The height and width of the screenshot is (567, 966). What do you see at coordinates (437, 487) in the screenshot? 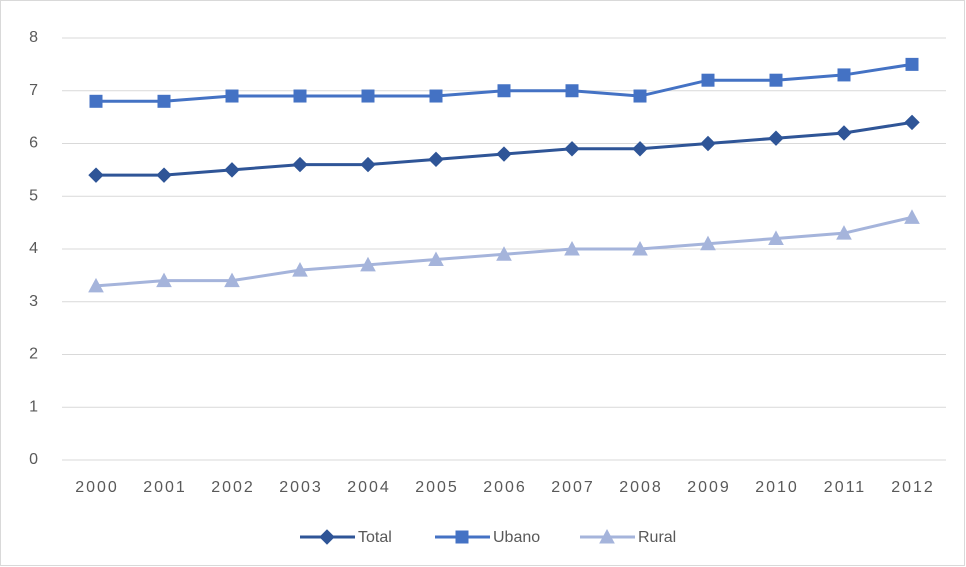
I see `x-tick-label: 2005` at bounding box center [437, 487].